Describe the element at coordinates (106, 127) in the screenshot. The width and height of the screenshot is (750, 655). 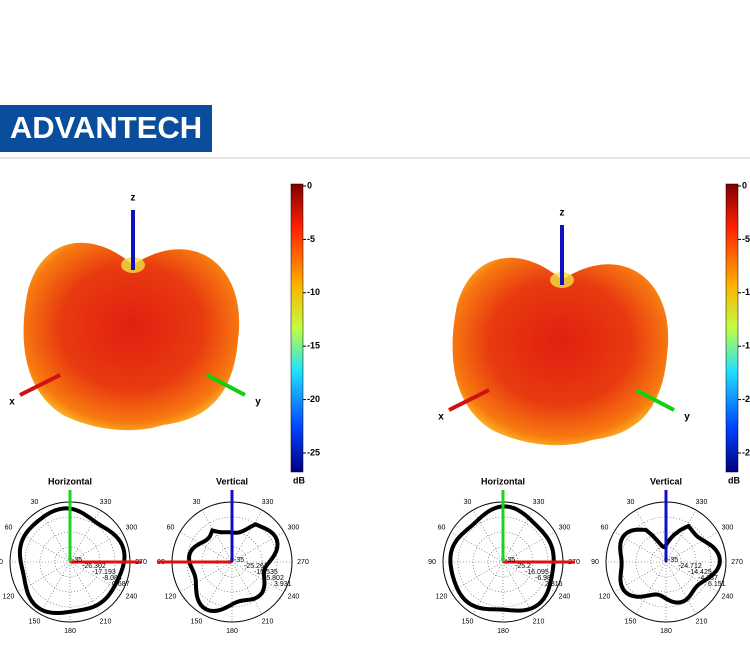
I see `logo: ADVANTECH` at that location.